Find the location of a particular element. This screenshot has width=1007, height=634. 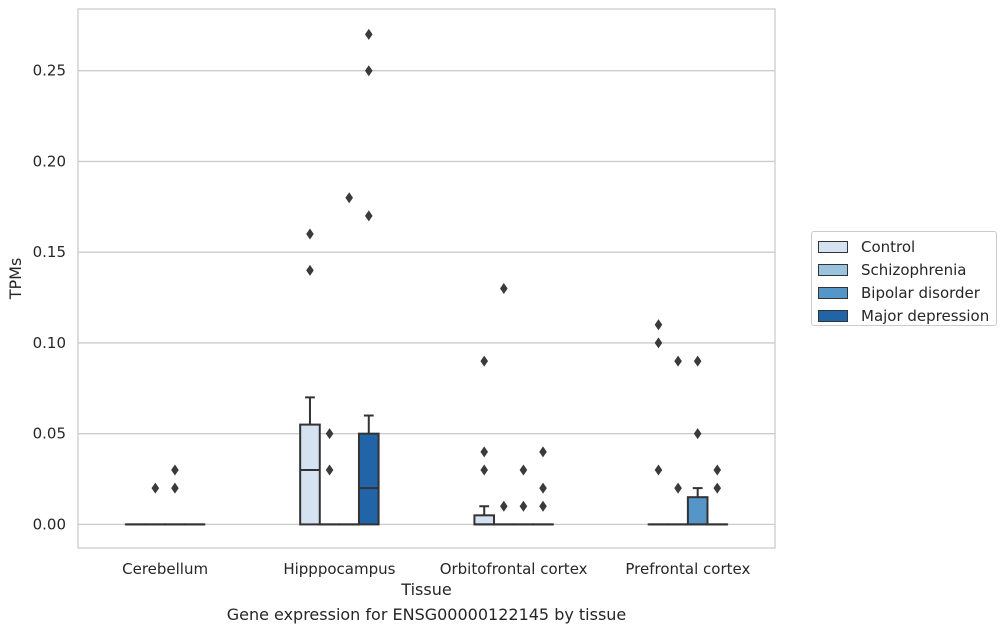

y-tick-label: 0.10 is located at coordinates (49, 343).